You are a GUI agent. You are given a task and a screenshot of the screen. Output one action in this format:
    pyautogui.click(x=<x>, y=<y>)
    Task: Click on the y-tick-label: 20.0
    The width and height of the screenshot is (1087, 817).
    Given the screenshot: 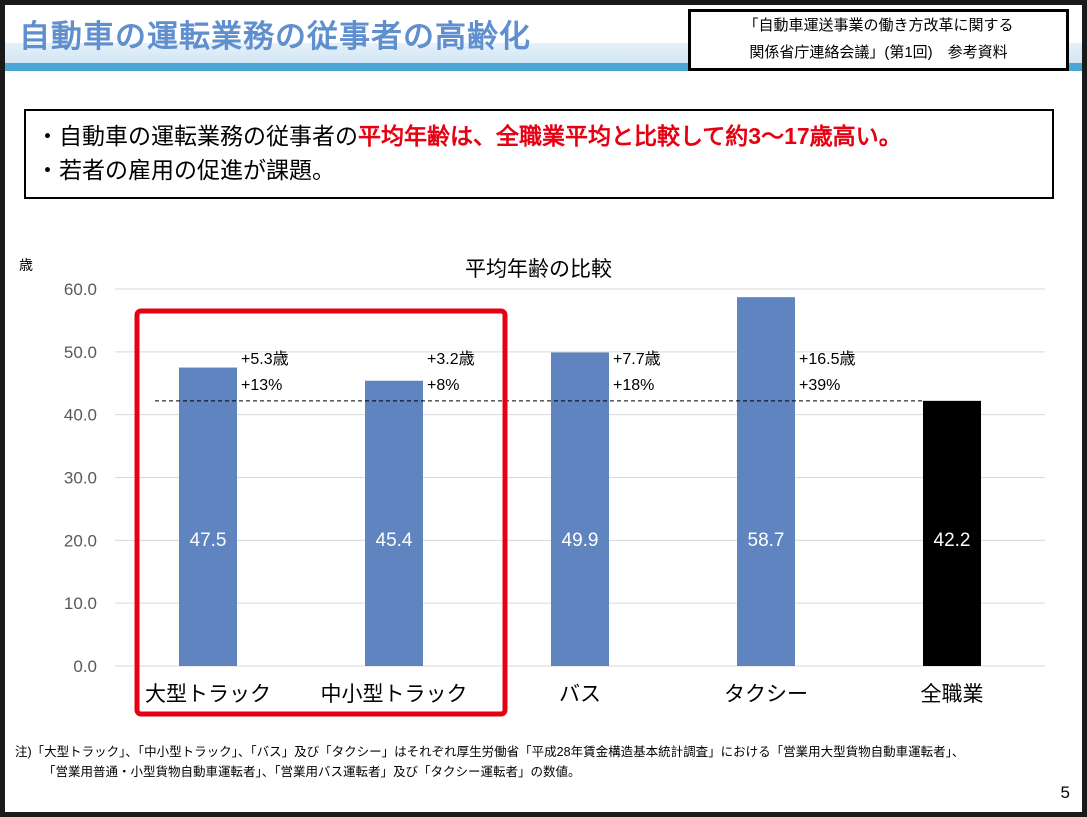 What is the action you would take?
    pyautogui.click(x=80, y=540)
    